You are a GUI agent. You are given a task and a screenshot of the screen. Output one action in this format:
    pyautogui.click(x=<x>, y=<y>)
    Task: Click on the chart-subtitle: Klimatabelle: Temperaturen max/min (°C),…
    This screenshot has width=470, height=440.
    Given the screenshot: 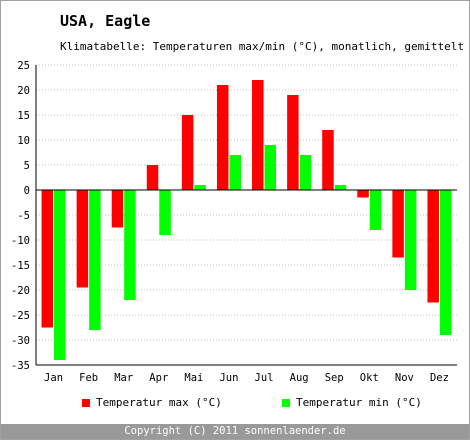 What is the action you would take?
    pyautogui.click(x=262, y=46)
    